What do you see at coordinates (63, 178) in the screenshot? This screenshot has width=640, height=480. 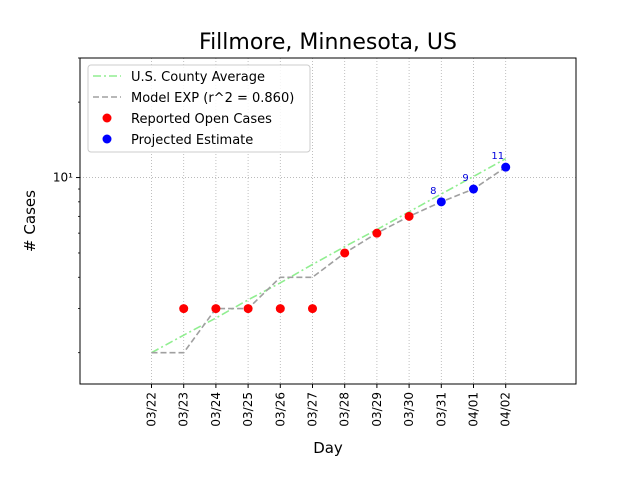 I see `y-tick-label: 10¹` at bounding box center [63, 178].